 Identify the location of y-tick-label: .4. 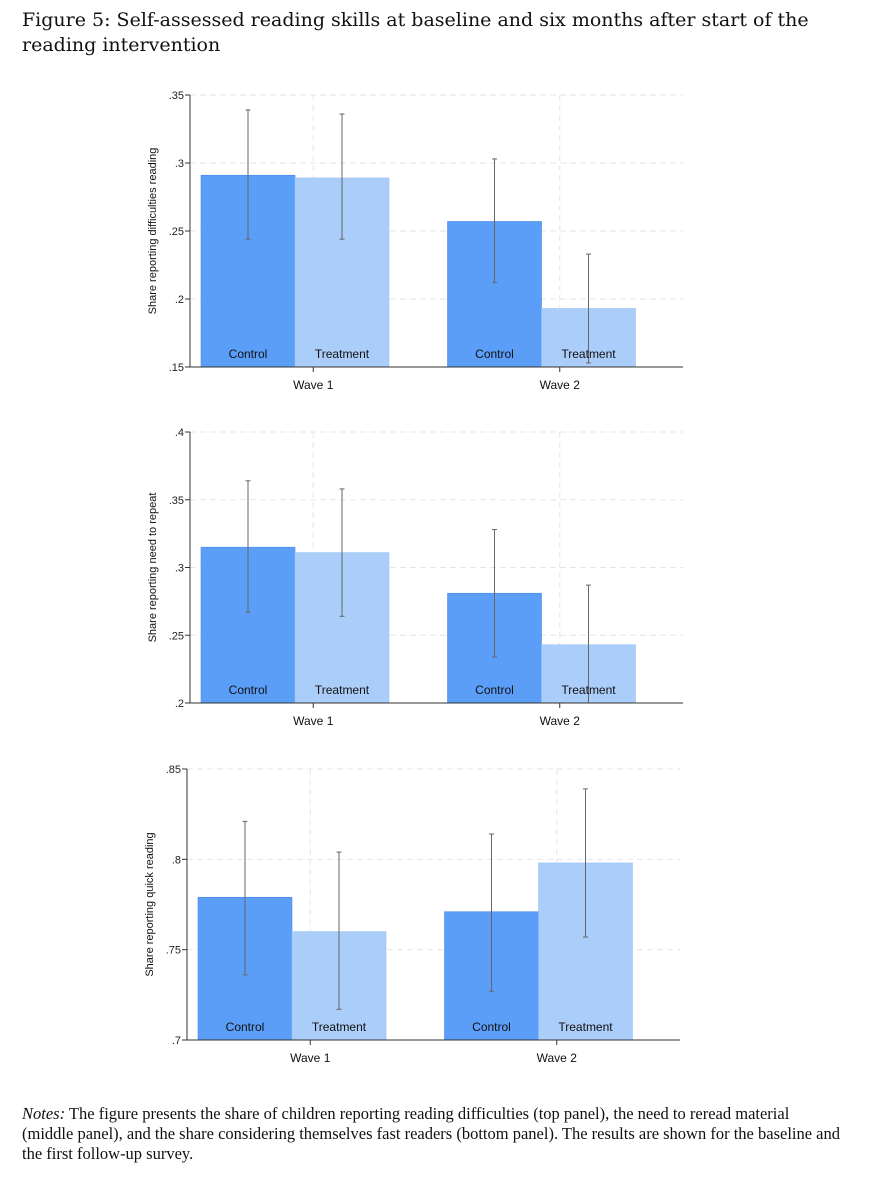
(179, 433).